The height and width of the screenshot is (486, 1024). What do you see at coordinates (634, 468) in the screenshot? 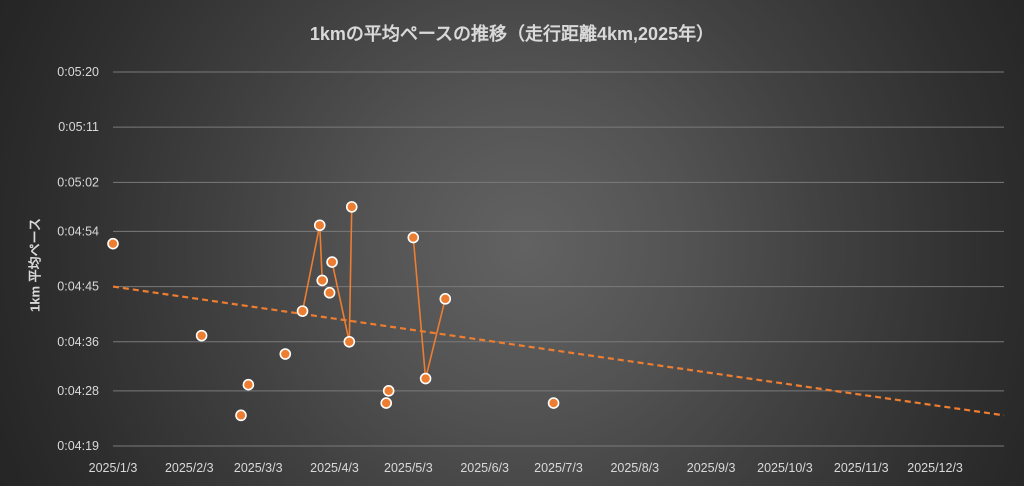
I see `x-tick-label: 2025/8/3` at bounding box center [634, 468].